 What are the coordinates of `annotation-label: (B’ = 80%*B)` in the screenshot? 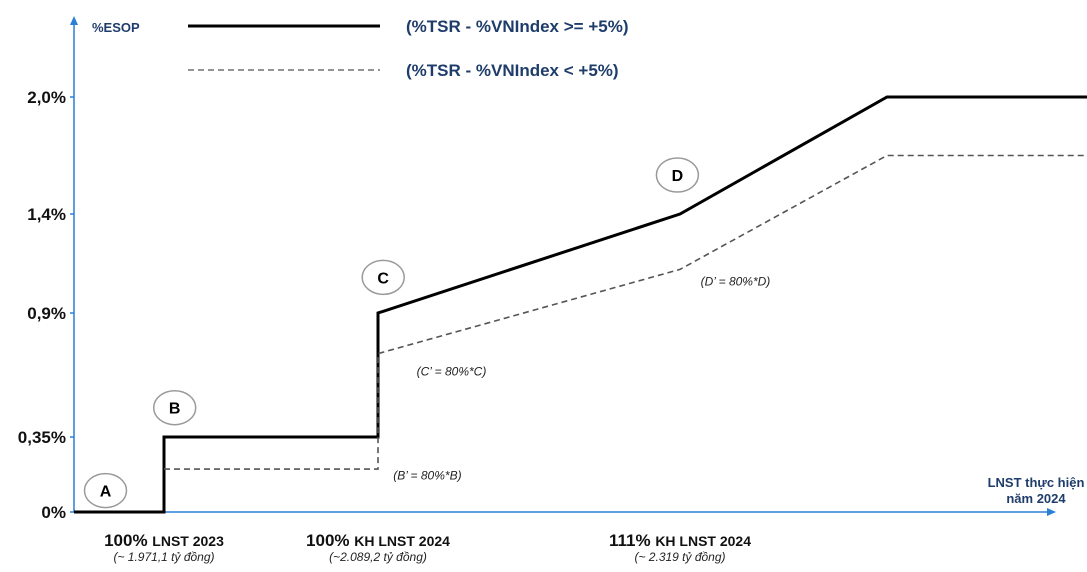 It's located at (427, 476).